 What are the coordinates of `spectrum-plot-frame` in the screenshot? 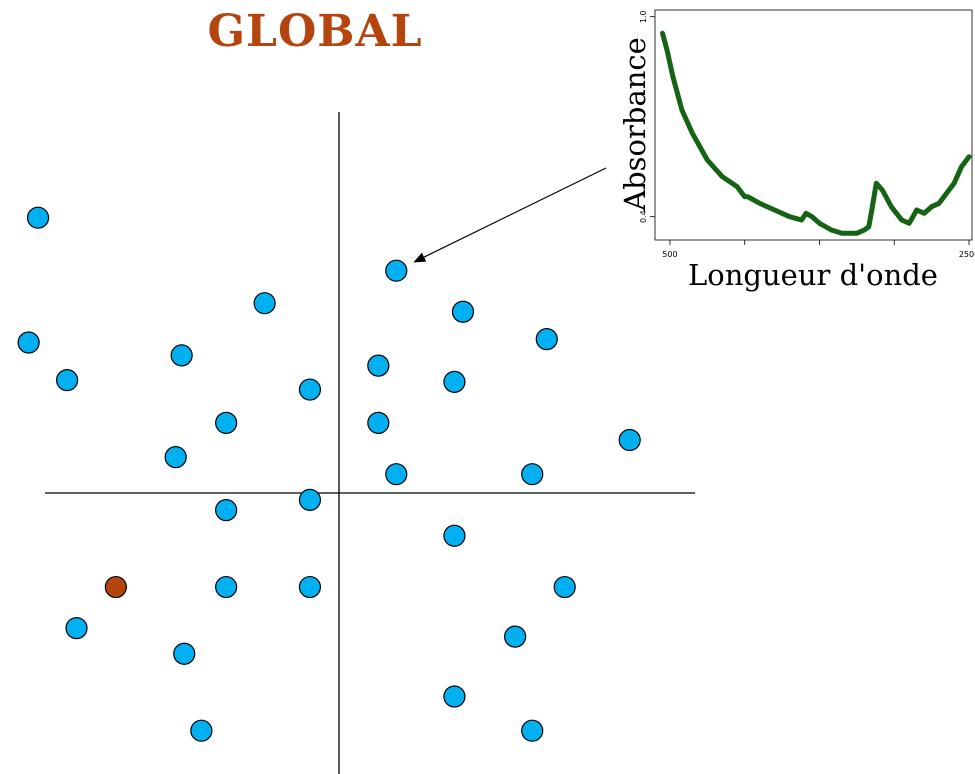 It's located at (813, 125).